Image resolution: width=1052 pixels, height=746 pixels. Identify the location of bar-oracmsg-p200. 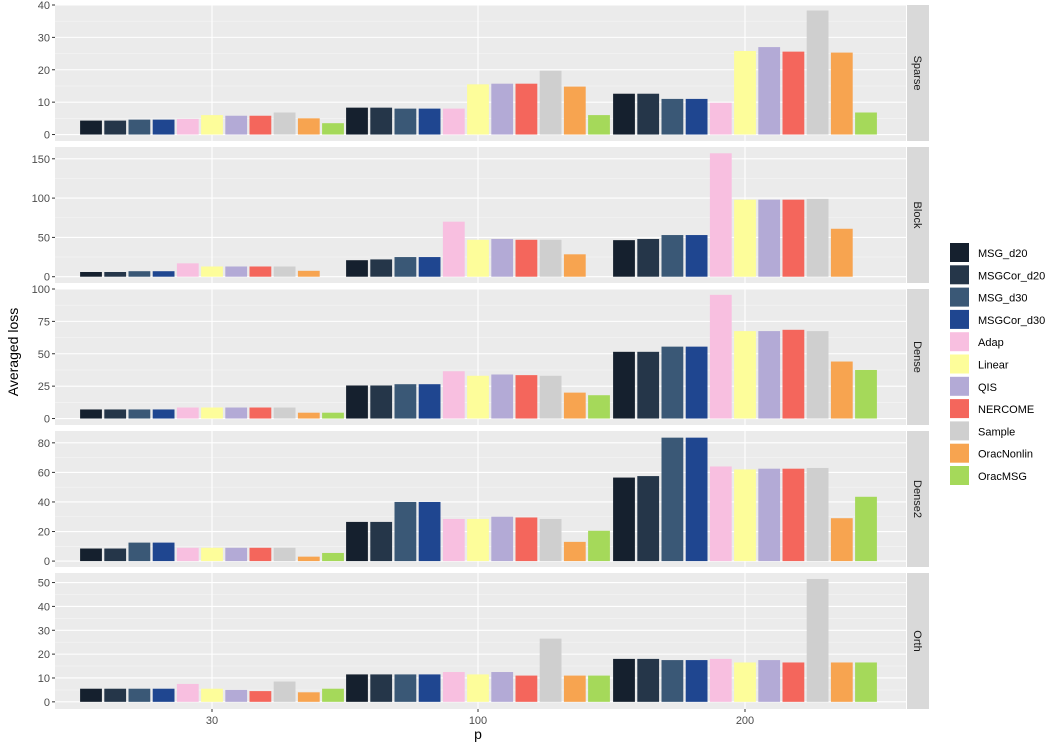
(866, 682).